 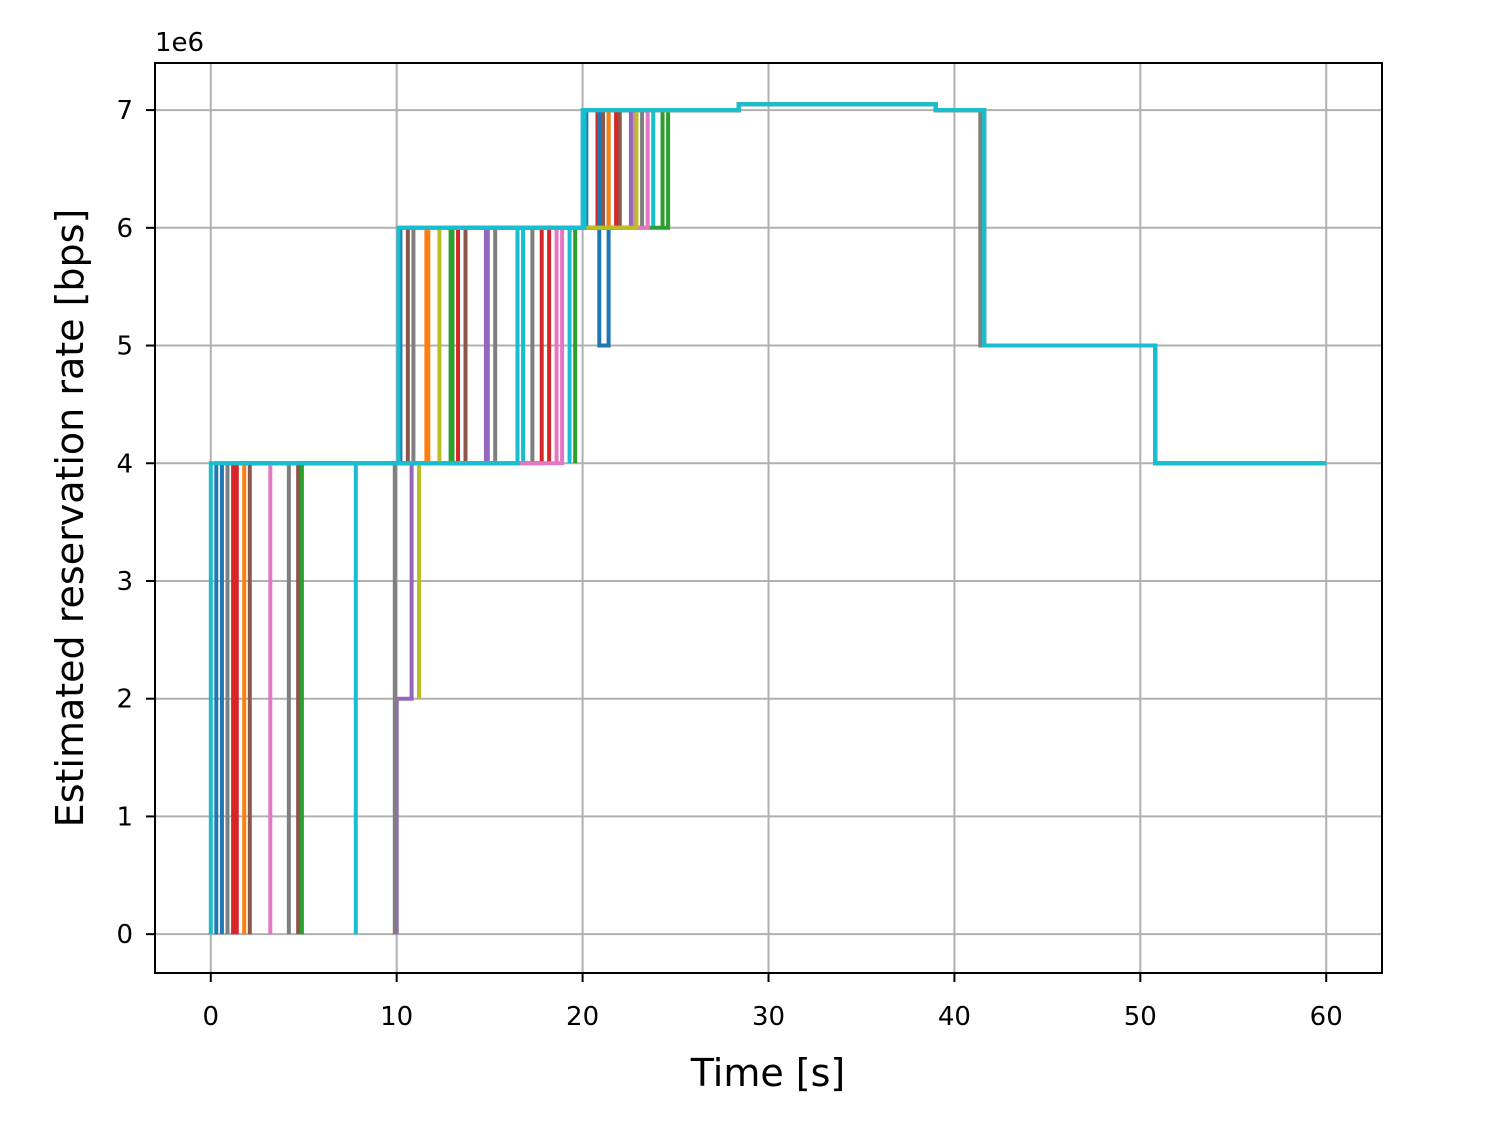 I want to click on y-tick-label: 1, so click(x=124, y=817).